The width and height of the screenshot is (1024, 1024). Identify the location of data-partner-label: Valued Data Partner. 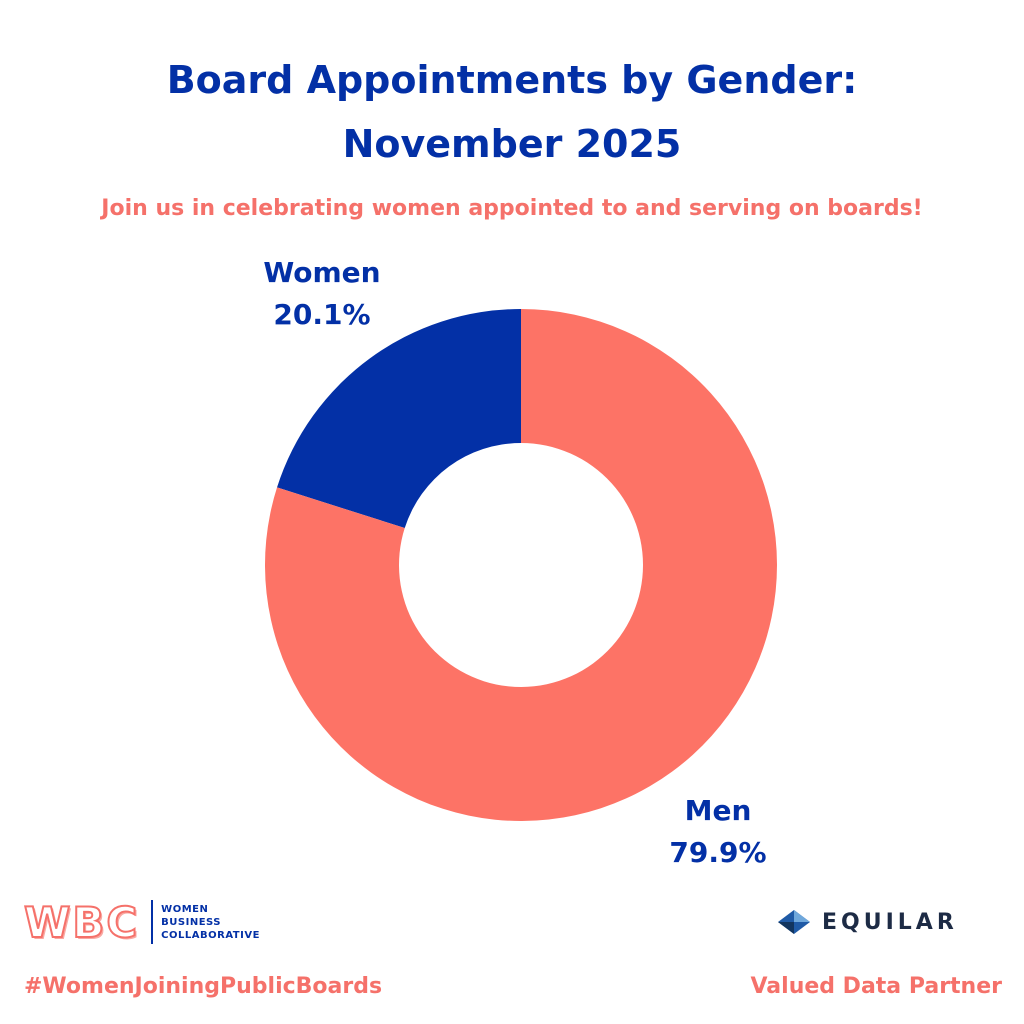
(876, 986).